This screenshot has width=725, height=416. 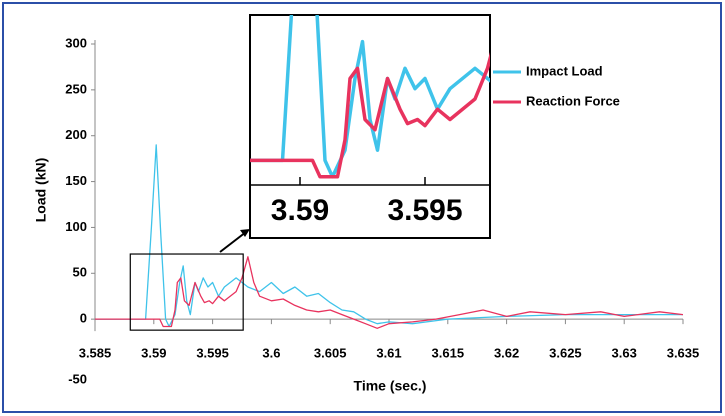 I want to click on x-tick-label: 3.62, so click(x=506, y=353).